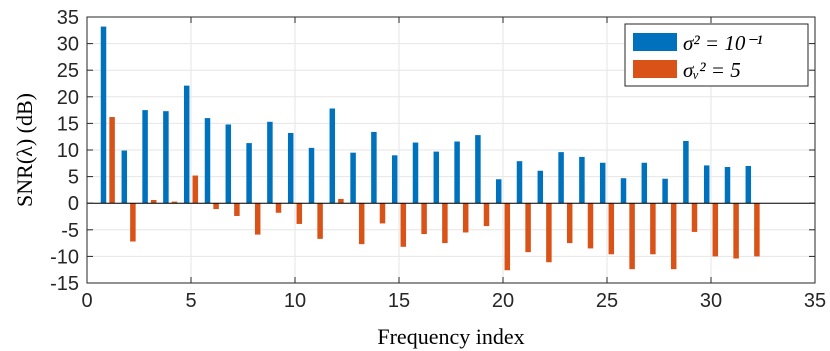  Describe the element at coordinates (815, 301) in the screenshot. I see `x-tick-label: 35` at that location.